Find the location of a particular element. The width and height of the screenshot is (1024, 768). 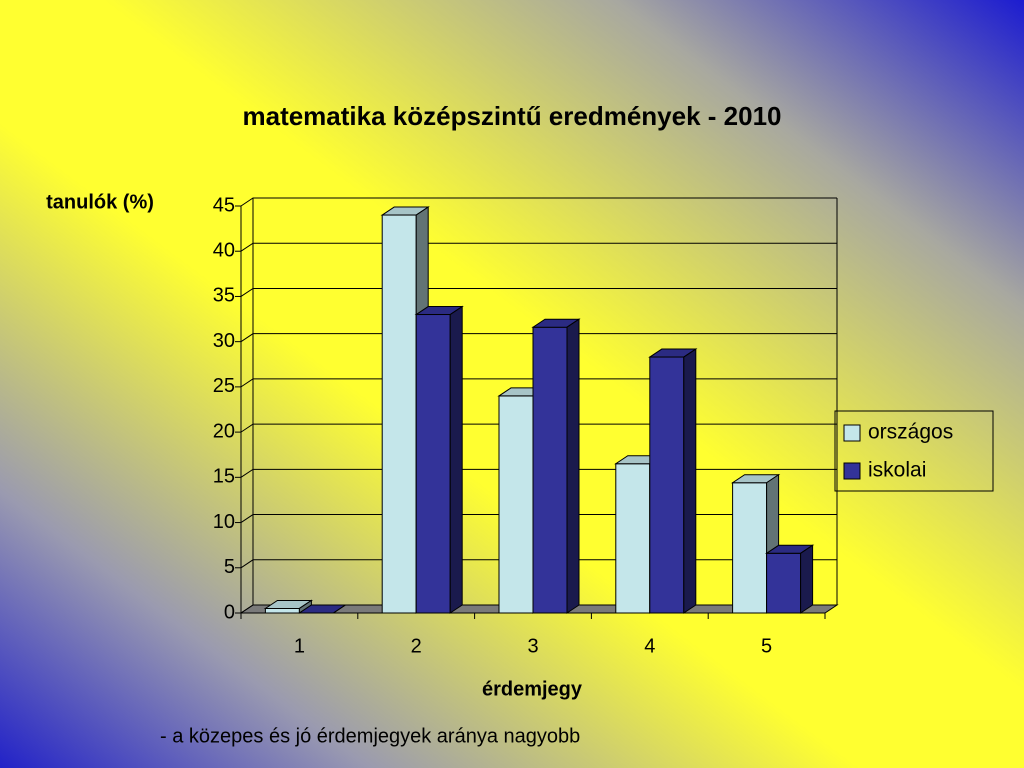

chart-title: matematika középszintű eredmények - 2010 is located at coordinates (511, 116).